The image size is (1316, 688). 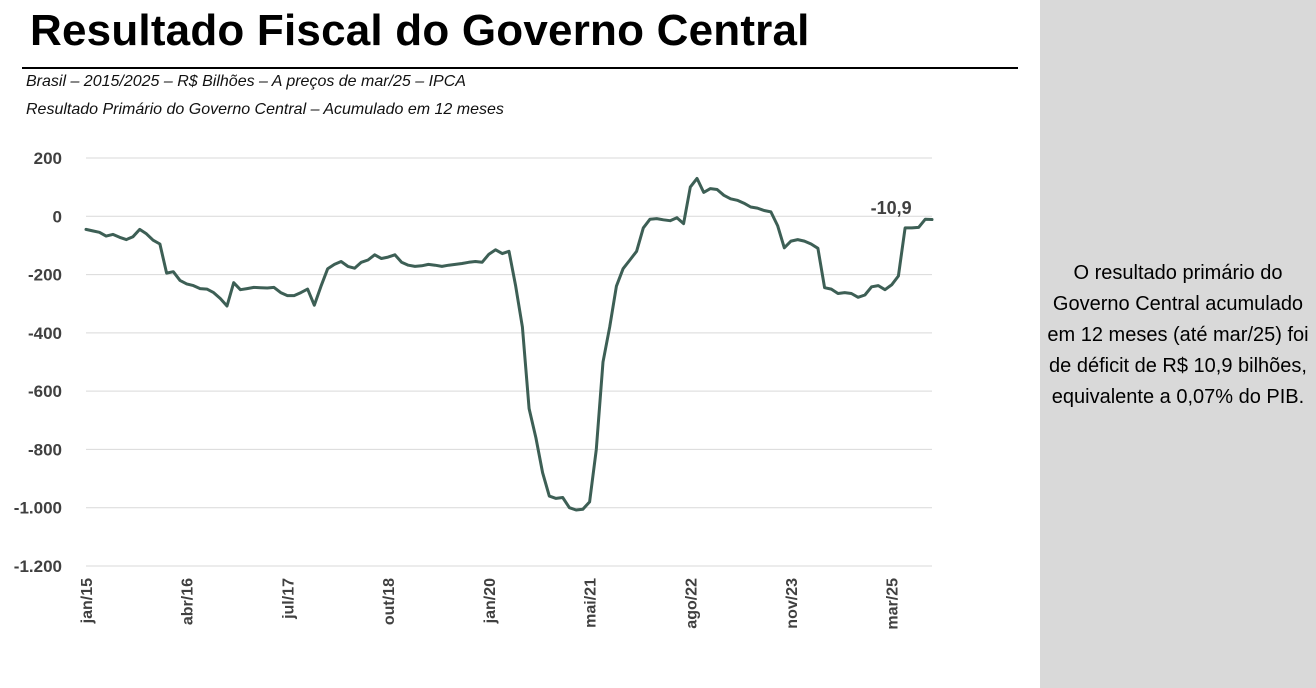 What do you see at coordinates (893, 604) in the screenshot?
I see `x-tick-label: mar/25` at bounding box center [893, 604].